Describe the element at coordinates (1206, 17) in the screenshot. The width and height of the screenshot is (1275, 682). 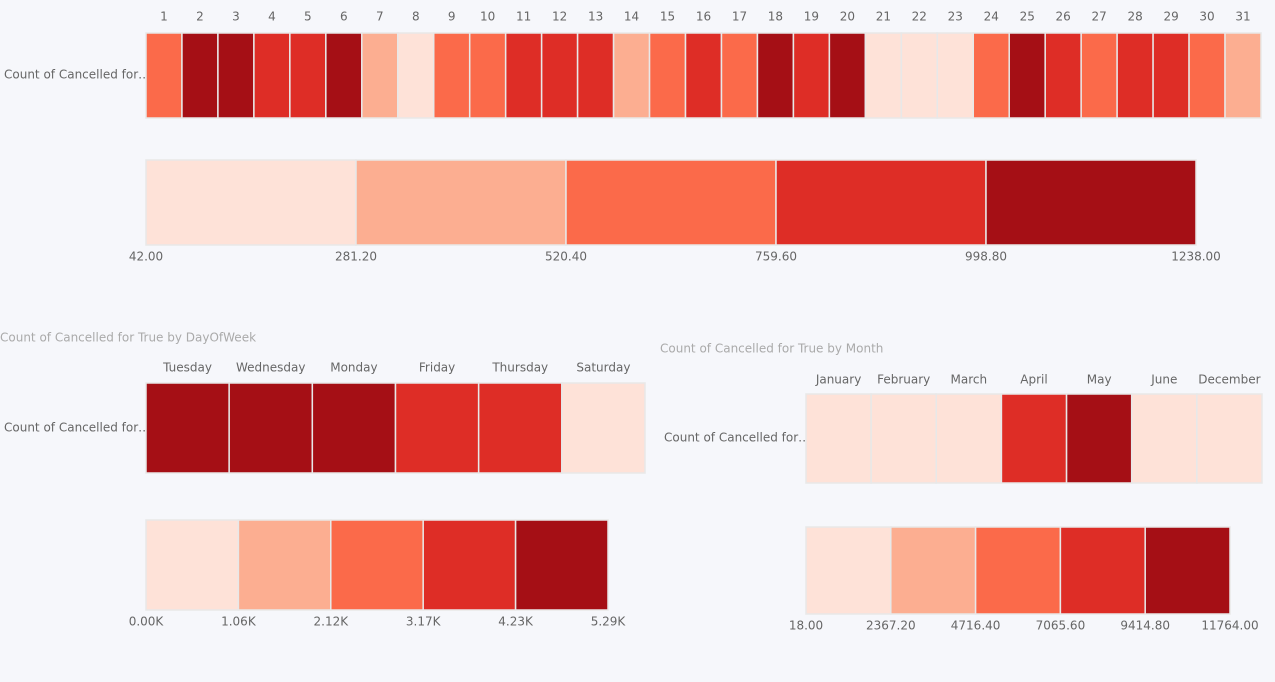
I see `column-label: 30` at that location.